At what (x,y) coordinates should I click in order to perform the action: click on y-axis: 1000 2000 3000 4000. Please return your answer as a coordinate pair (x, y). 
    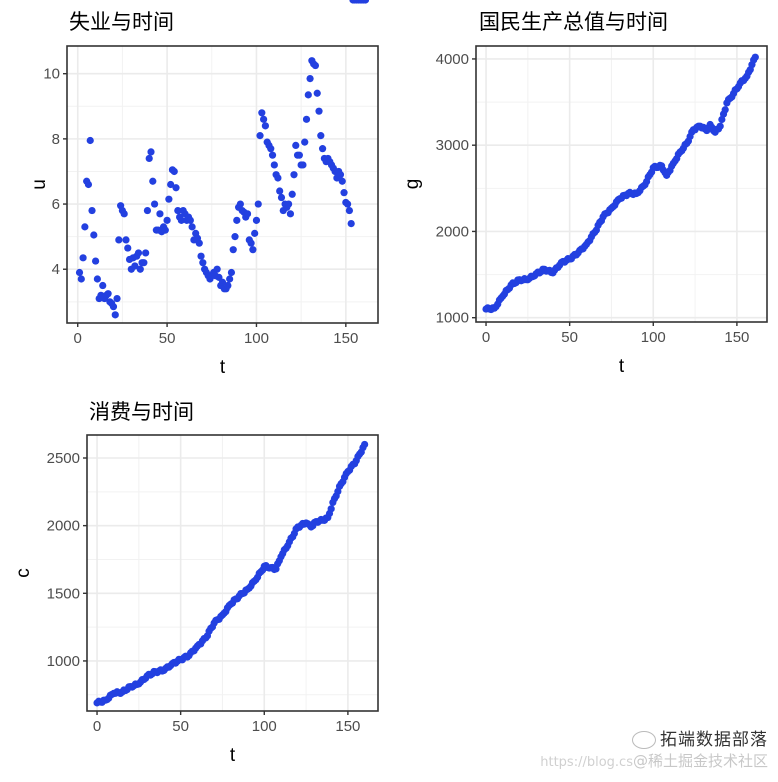
    Looking at the image, I should click on (456, 189).